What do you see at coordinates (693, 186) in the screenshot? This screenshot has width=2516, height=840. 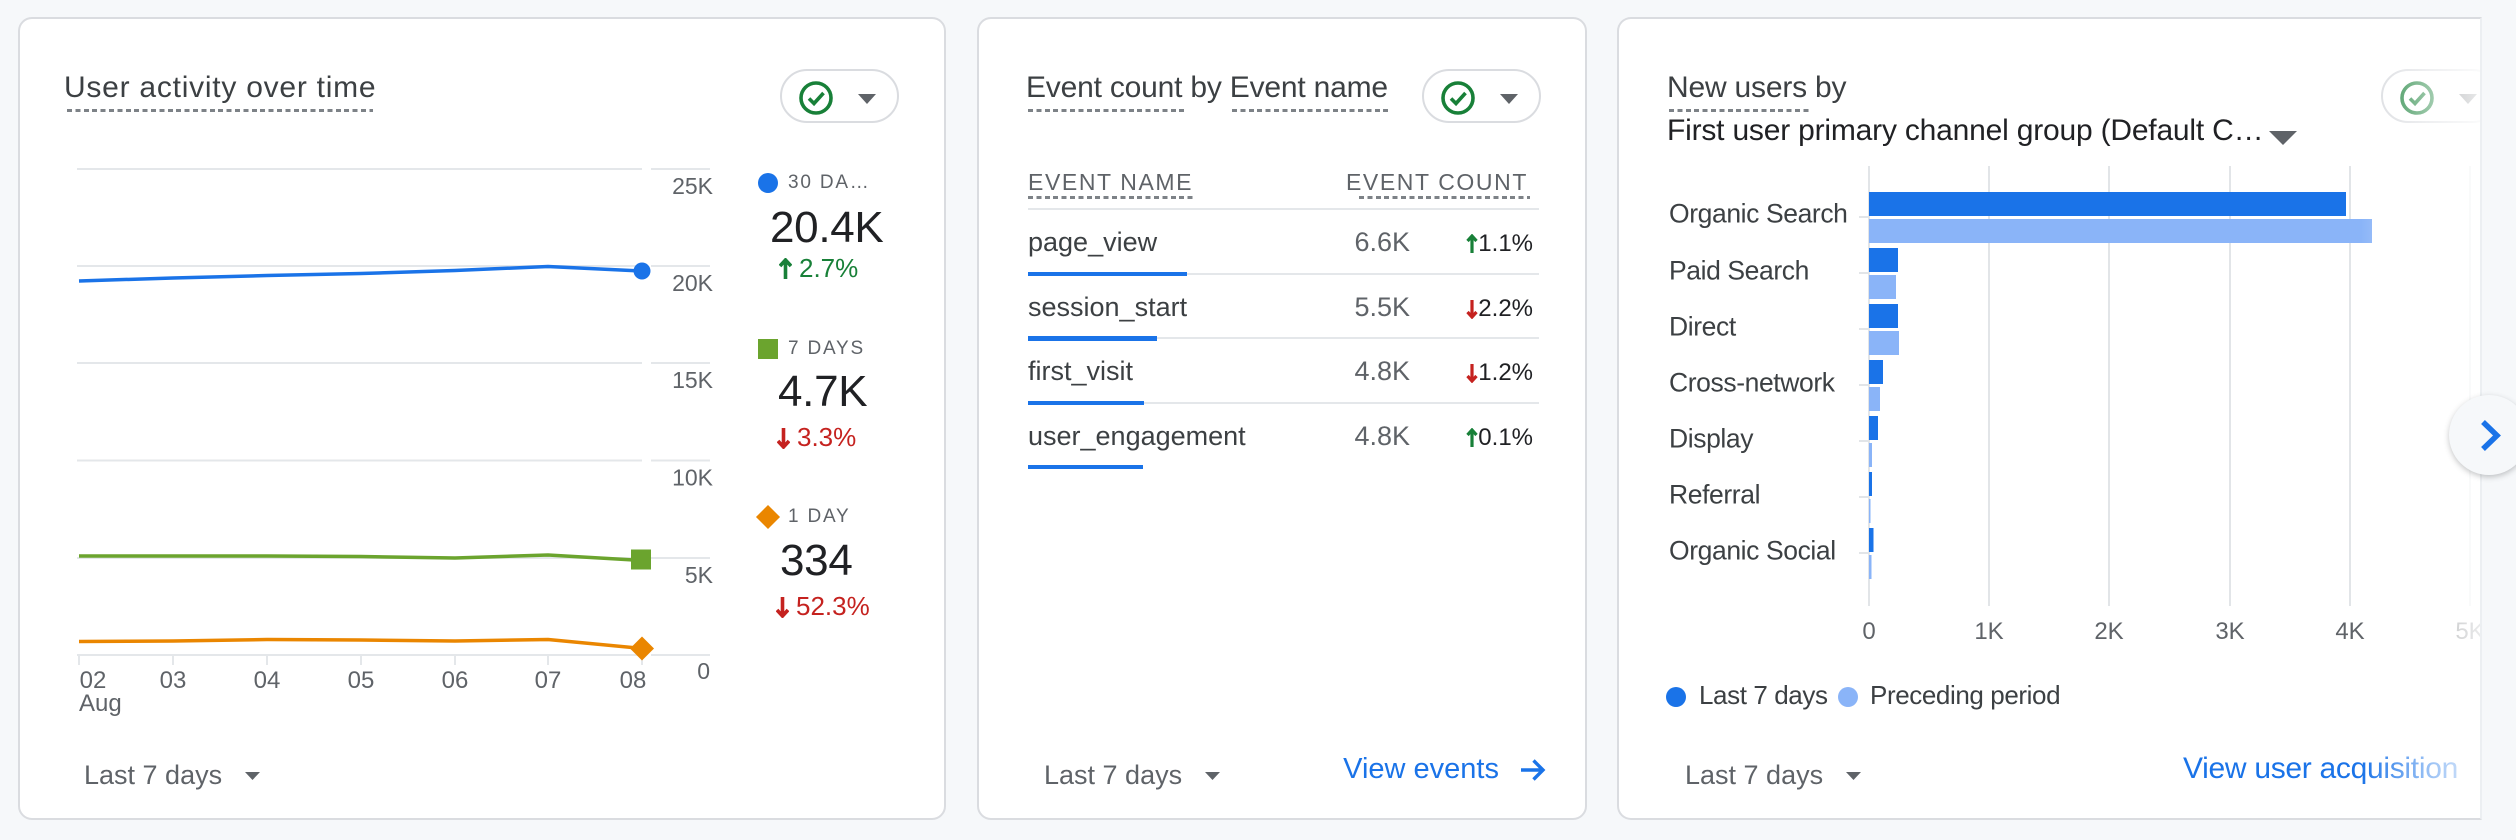 I see `svg-text: 25K` at bounding box center [693, 186].